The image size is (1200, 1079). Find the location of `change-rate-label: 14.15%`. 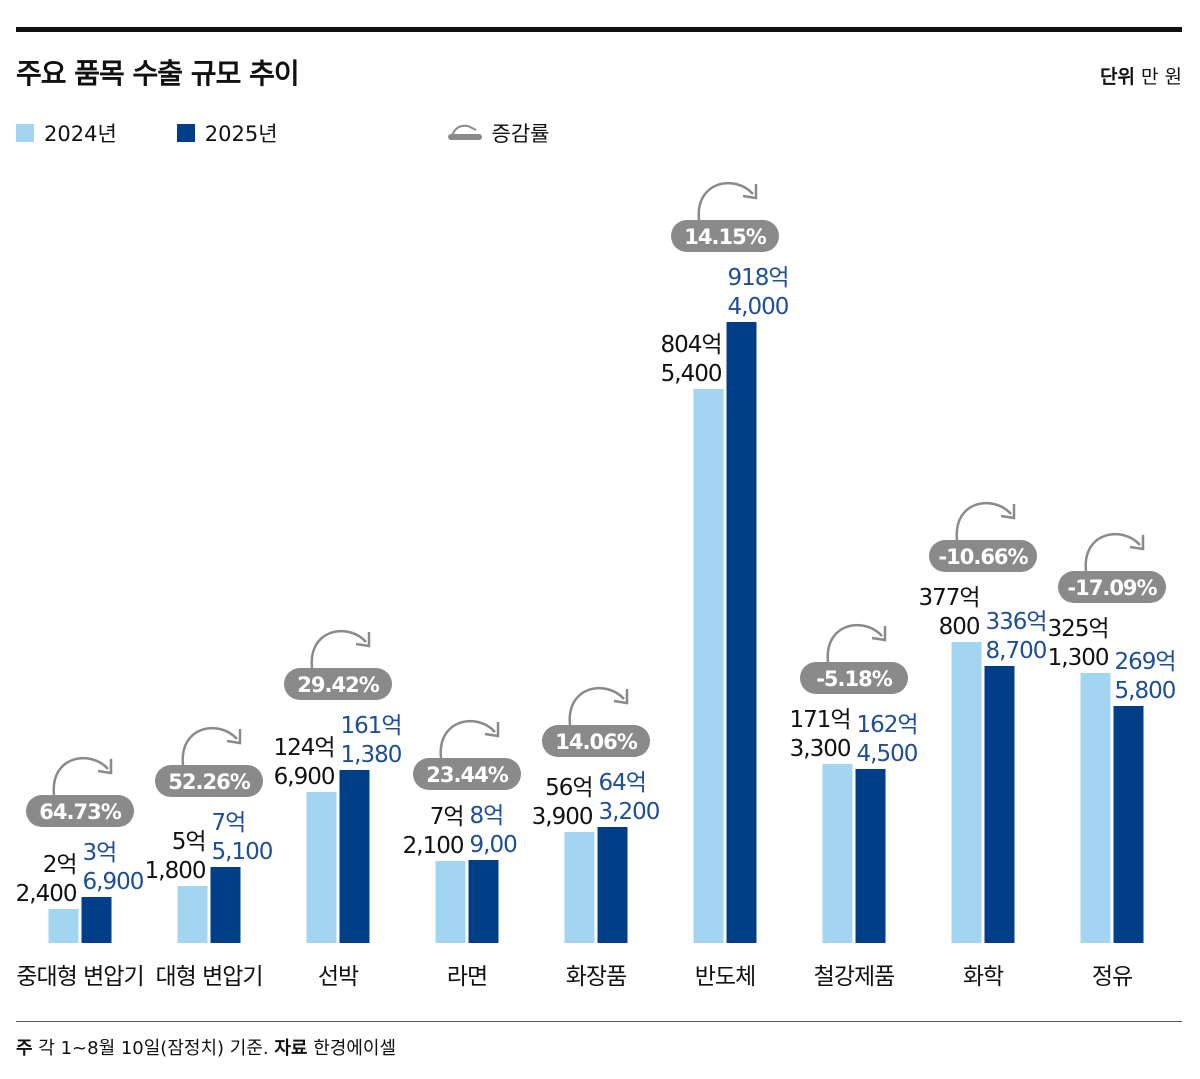

change-rate-label: 14.15% is located at coordinates (725, 237).